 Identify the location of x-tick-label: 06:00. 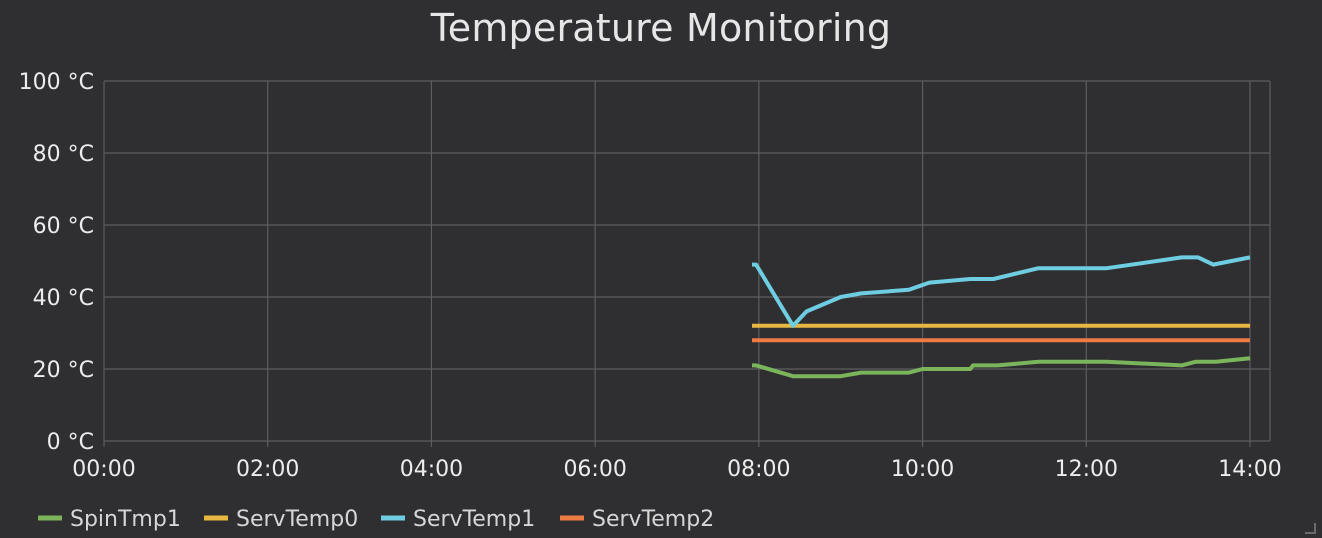
(594, 469).